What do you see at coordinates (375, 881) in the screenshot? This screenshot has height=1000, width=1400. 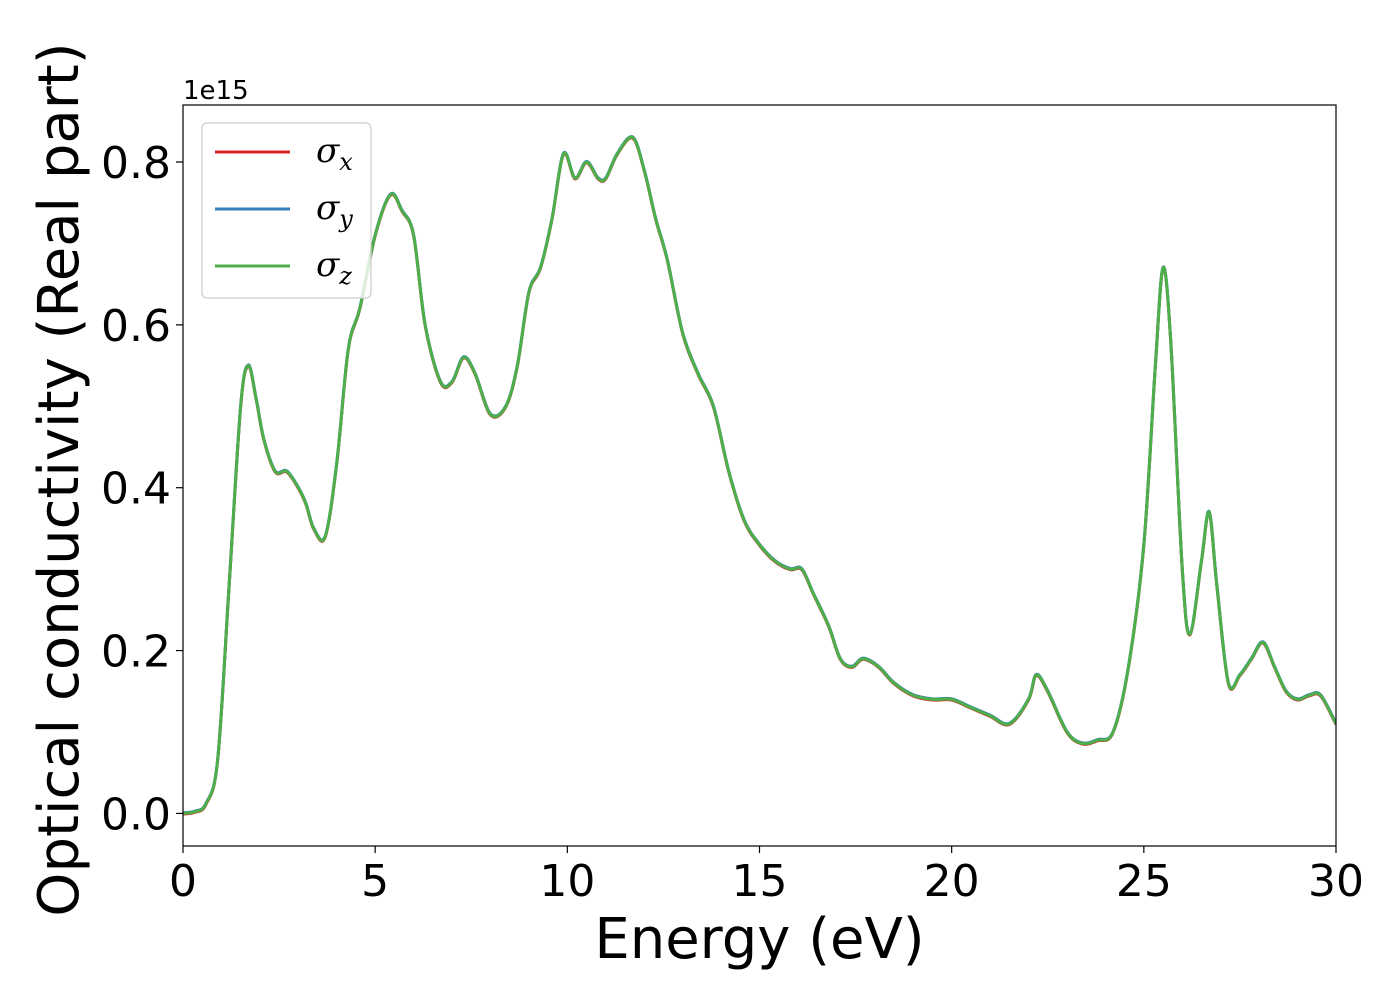 I see `x-tick-label: 5` at bounding box center [375, 881].